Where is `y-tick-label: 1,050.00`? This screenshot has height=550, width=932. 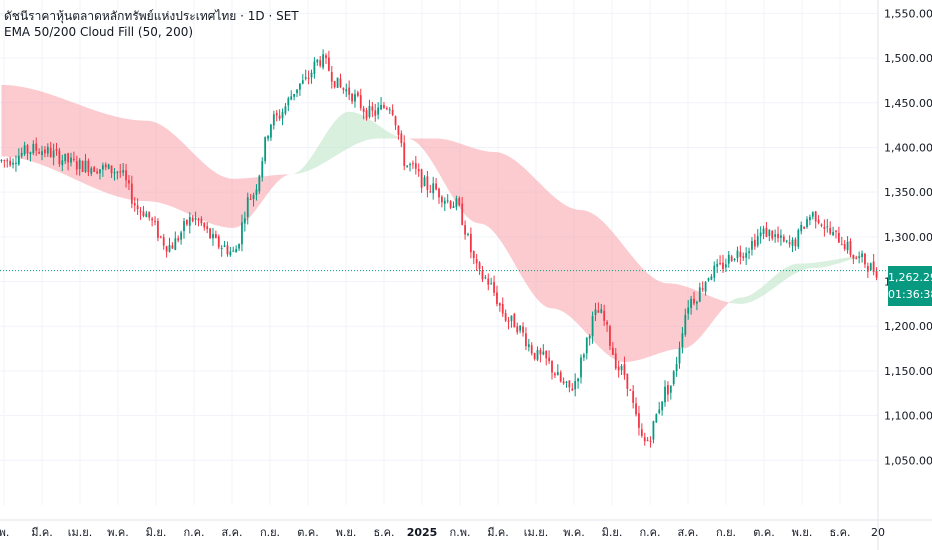 y-tick-label: 1,050.00 is located at coordinates (908, 460).